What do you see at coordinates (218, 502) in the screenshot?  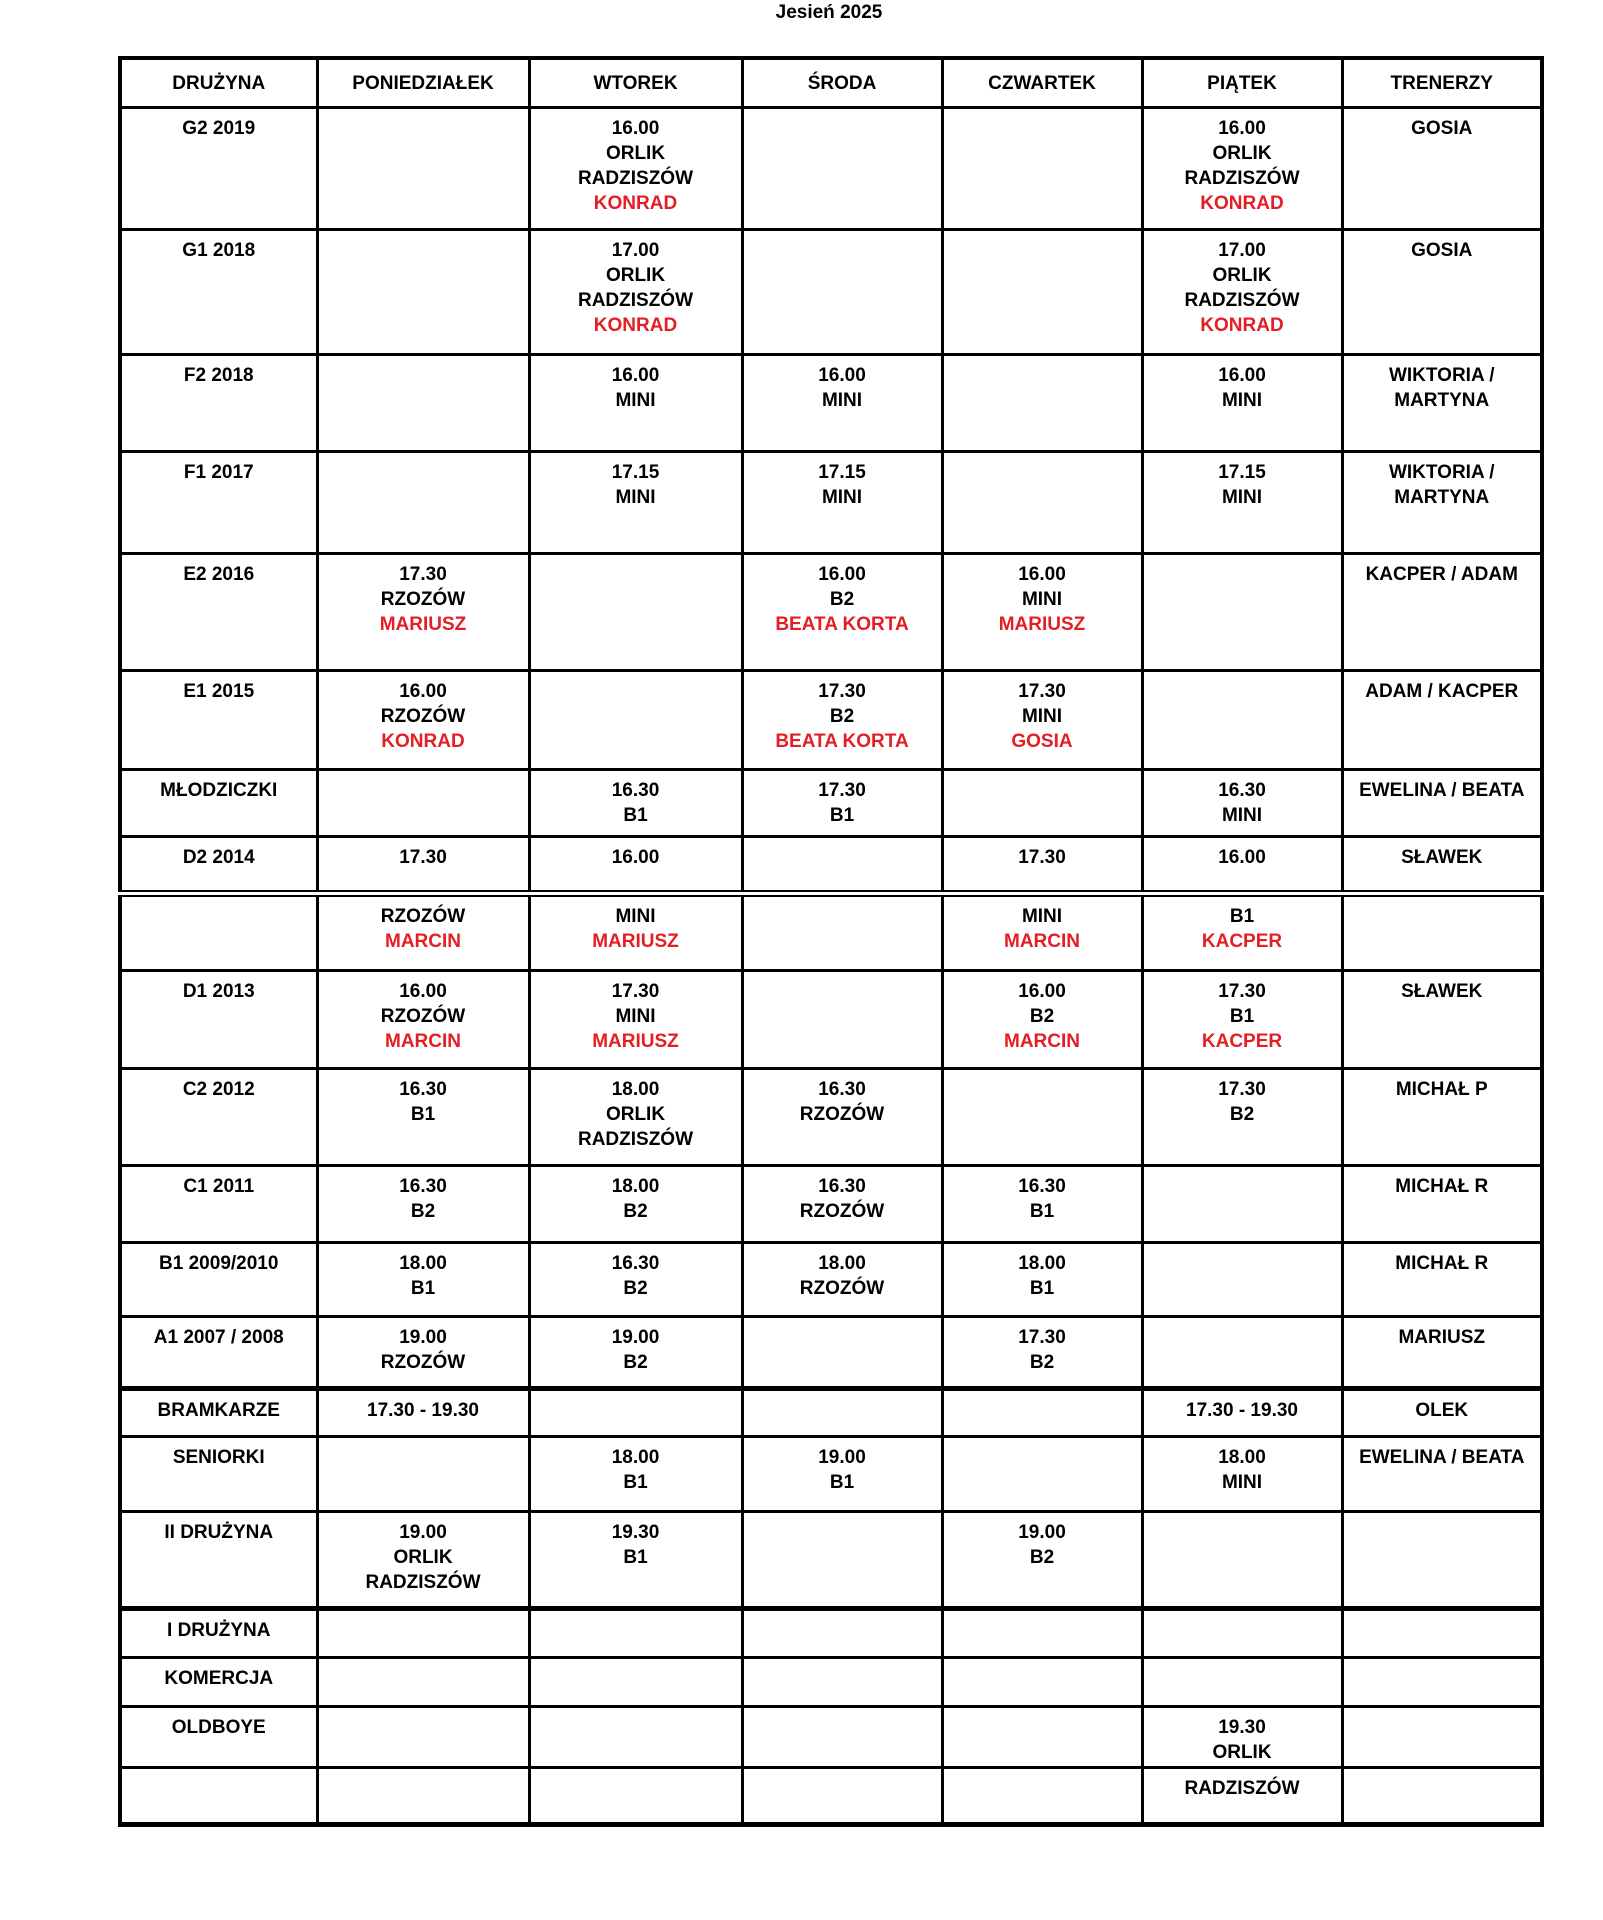 I see `team-label-cell: F1 2017` at bounding box center [218, 502].